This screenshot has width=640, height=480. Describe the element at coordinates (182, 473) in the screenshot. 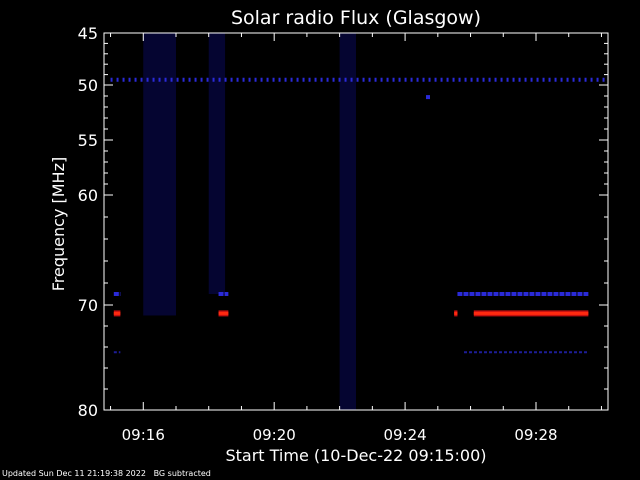

I see `footer-note: BG subtracted` at that location.